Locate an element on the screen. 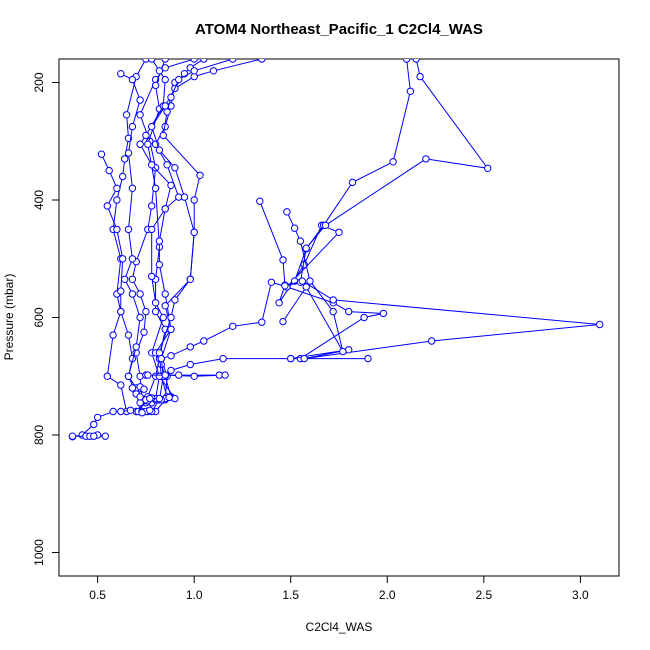  x-axis-label: C2Cl4_WAS is located at coordinates (339, 627).